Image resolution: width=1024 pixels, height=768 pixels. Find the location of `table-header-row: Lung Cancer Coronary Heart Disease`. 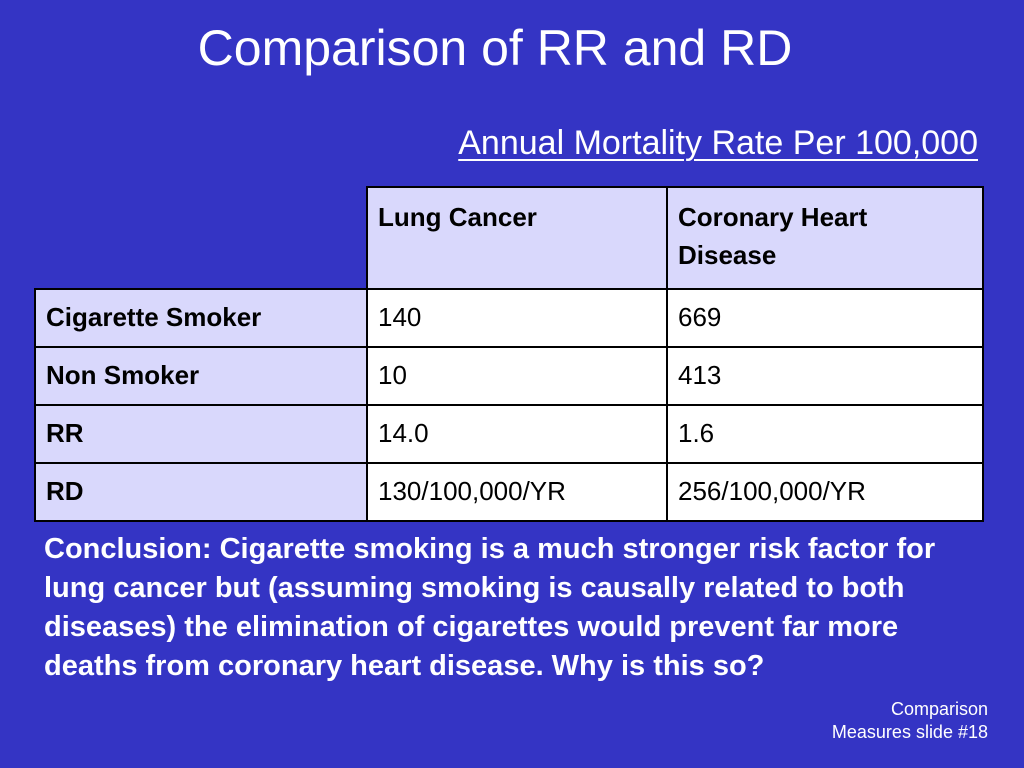

table-header-row: Lung Cancer Coronary Heart Disease is located at coordinates (509, 238).